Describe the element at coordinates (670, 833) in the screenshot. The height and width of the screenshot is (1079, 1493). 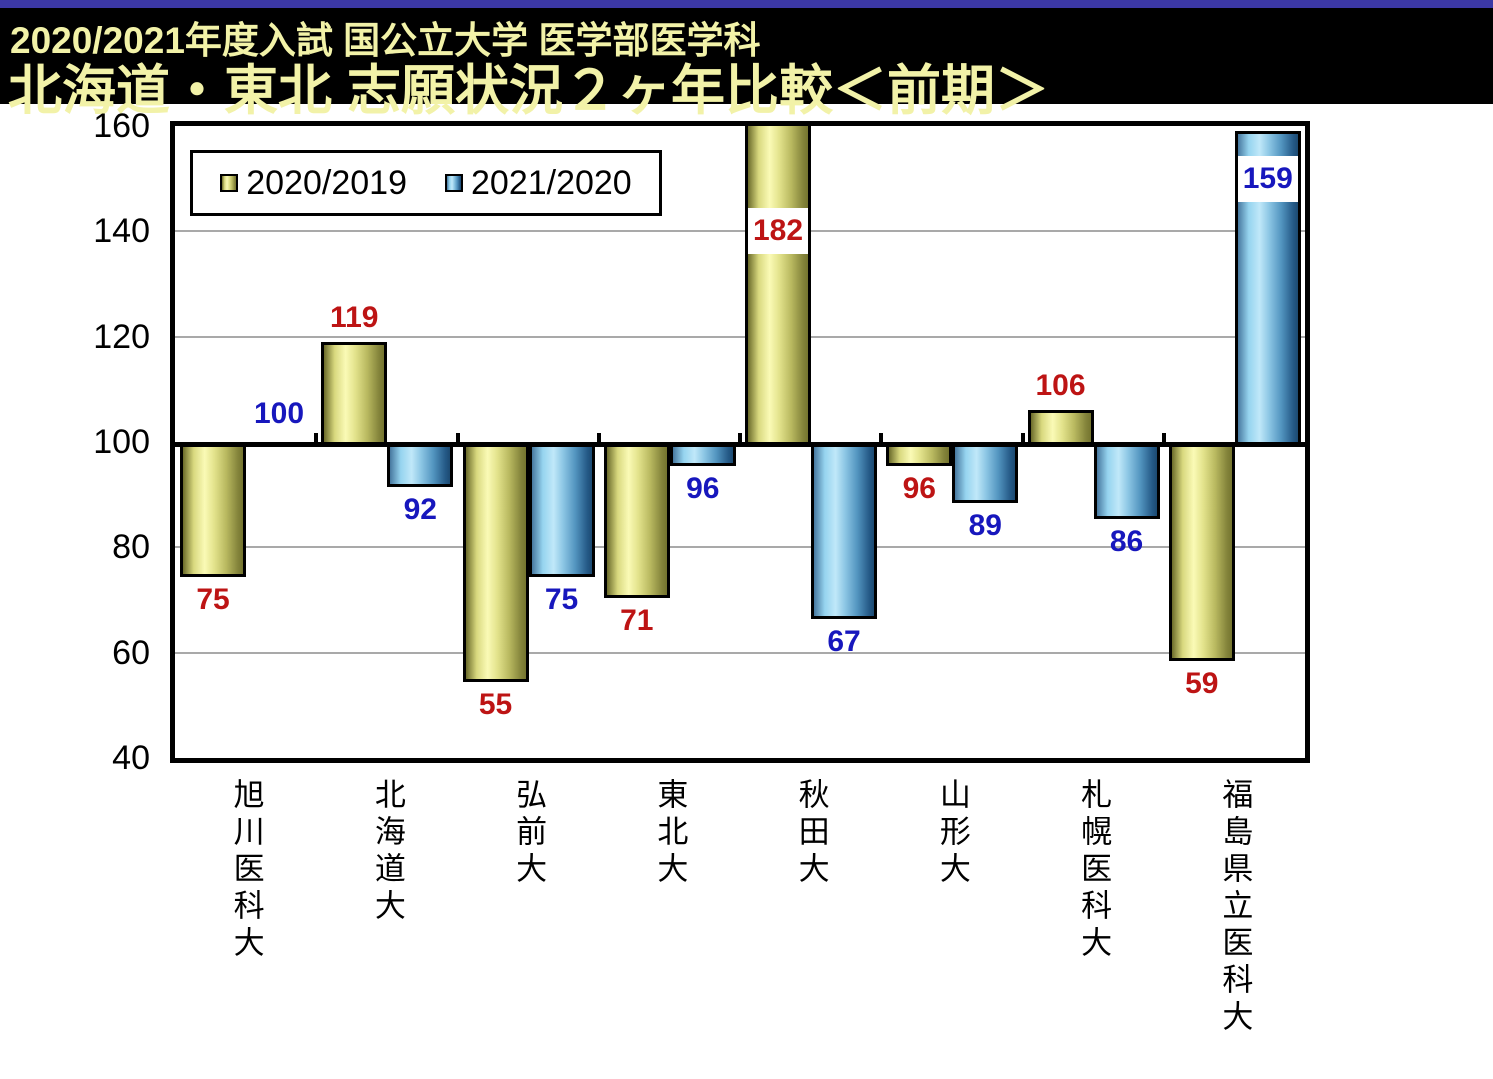
I see `category-label: 東北大` at that location.